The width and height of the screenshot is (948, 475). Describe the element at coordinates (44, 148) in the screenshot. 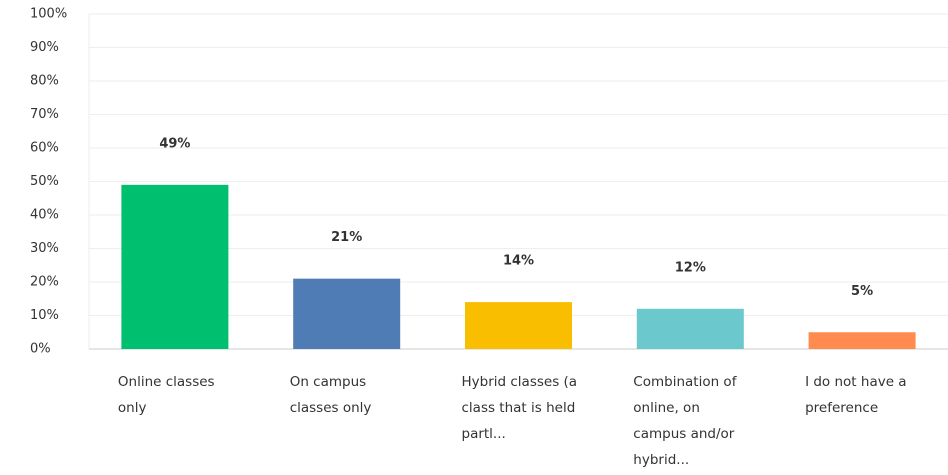

I see `y-tick-label: 60%` at that location.